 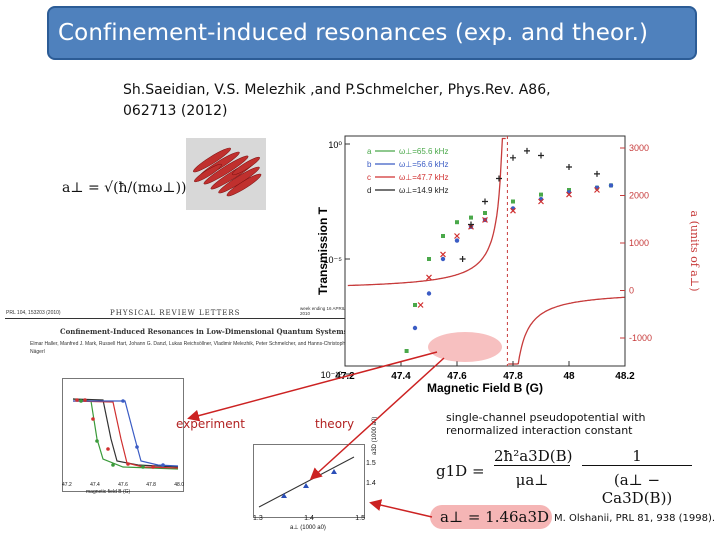 What do you see at coordinates (631, 291) in the screenshot?
I see `chart-y2tick-label: 0` at bounding box center [631, 291].